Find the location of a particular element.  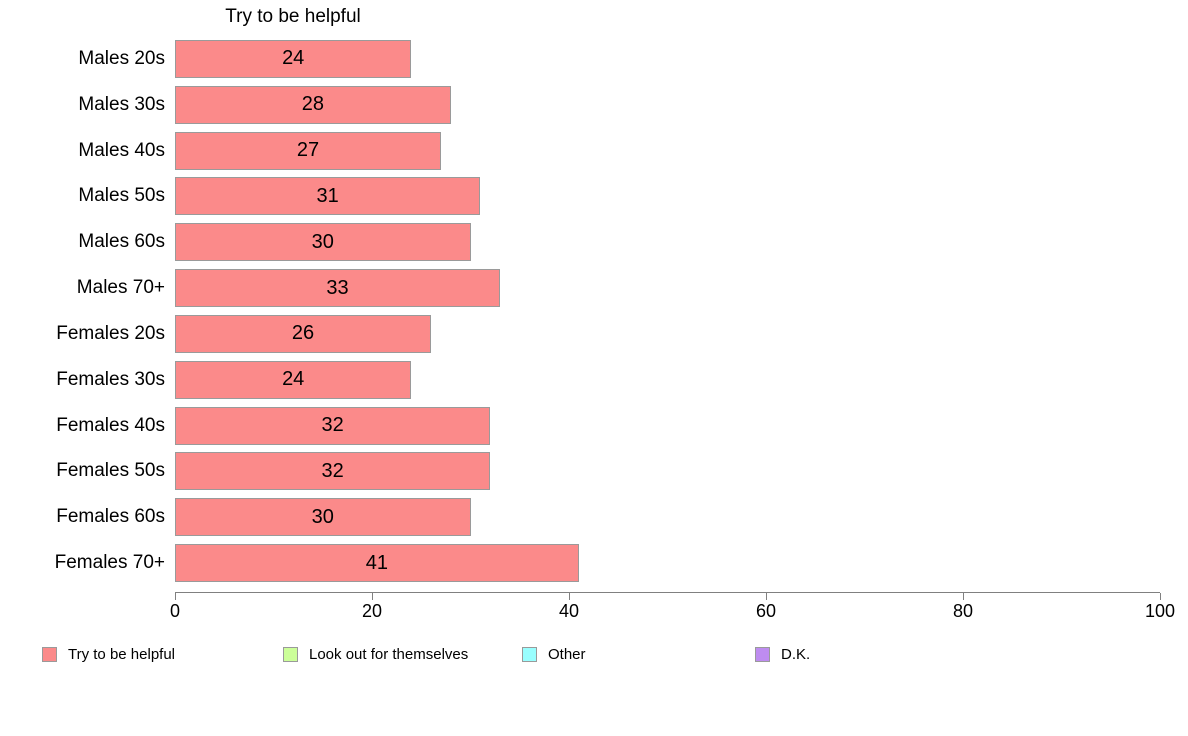

legend-item: Try to be helpful is located at coordinates (108, 654).